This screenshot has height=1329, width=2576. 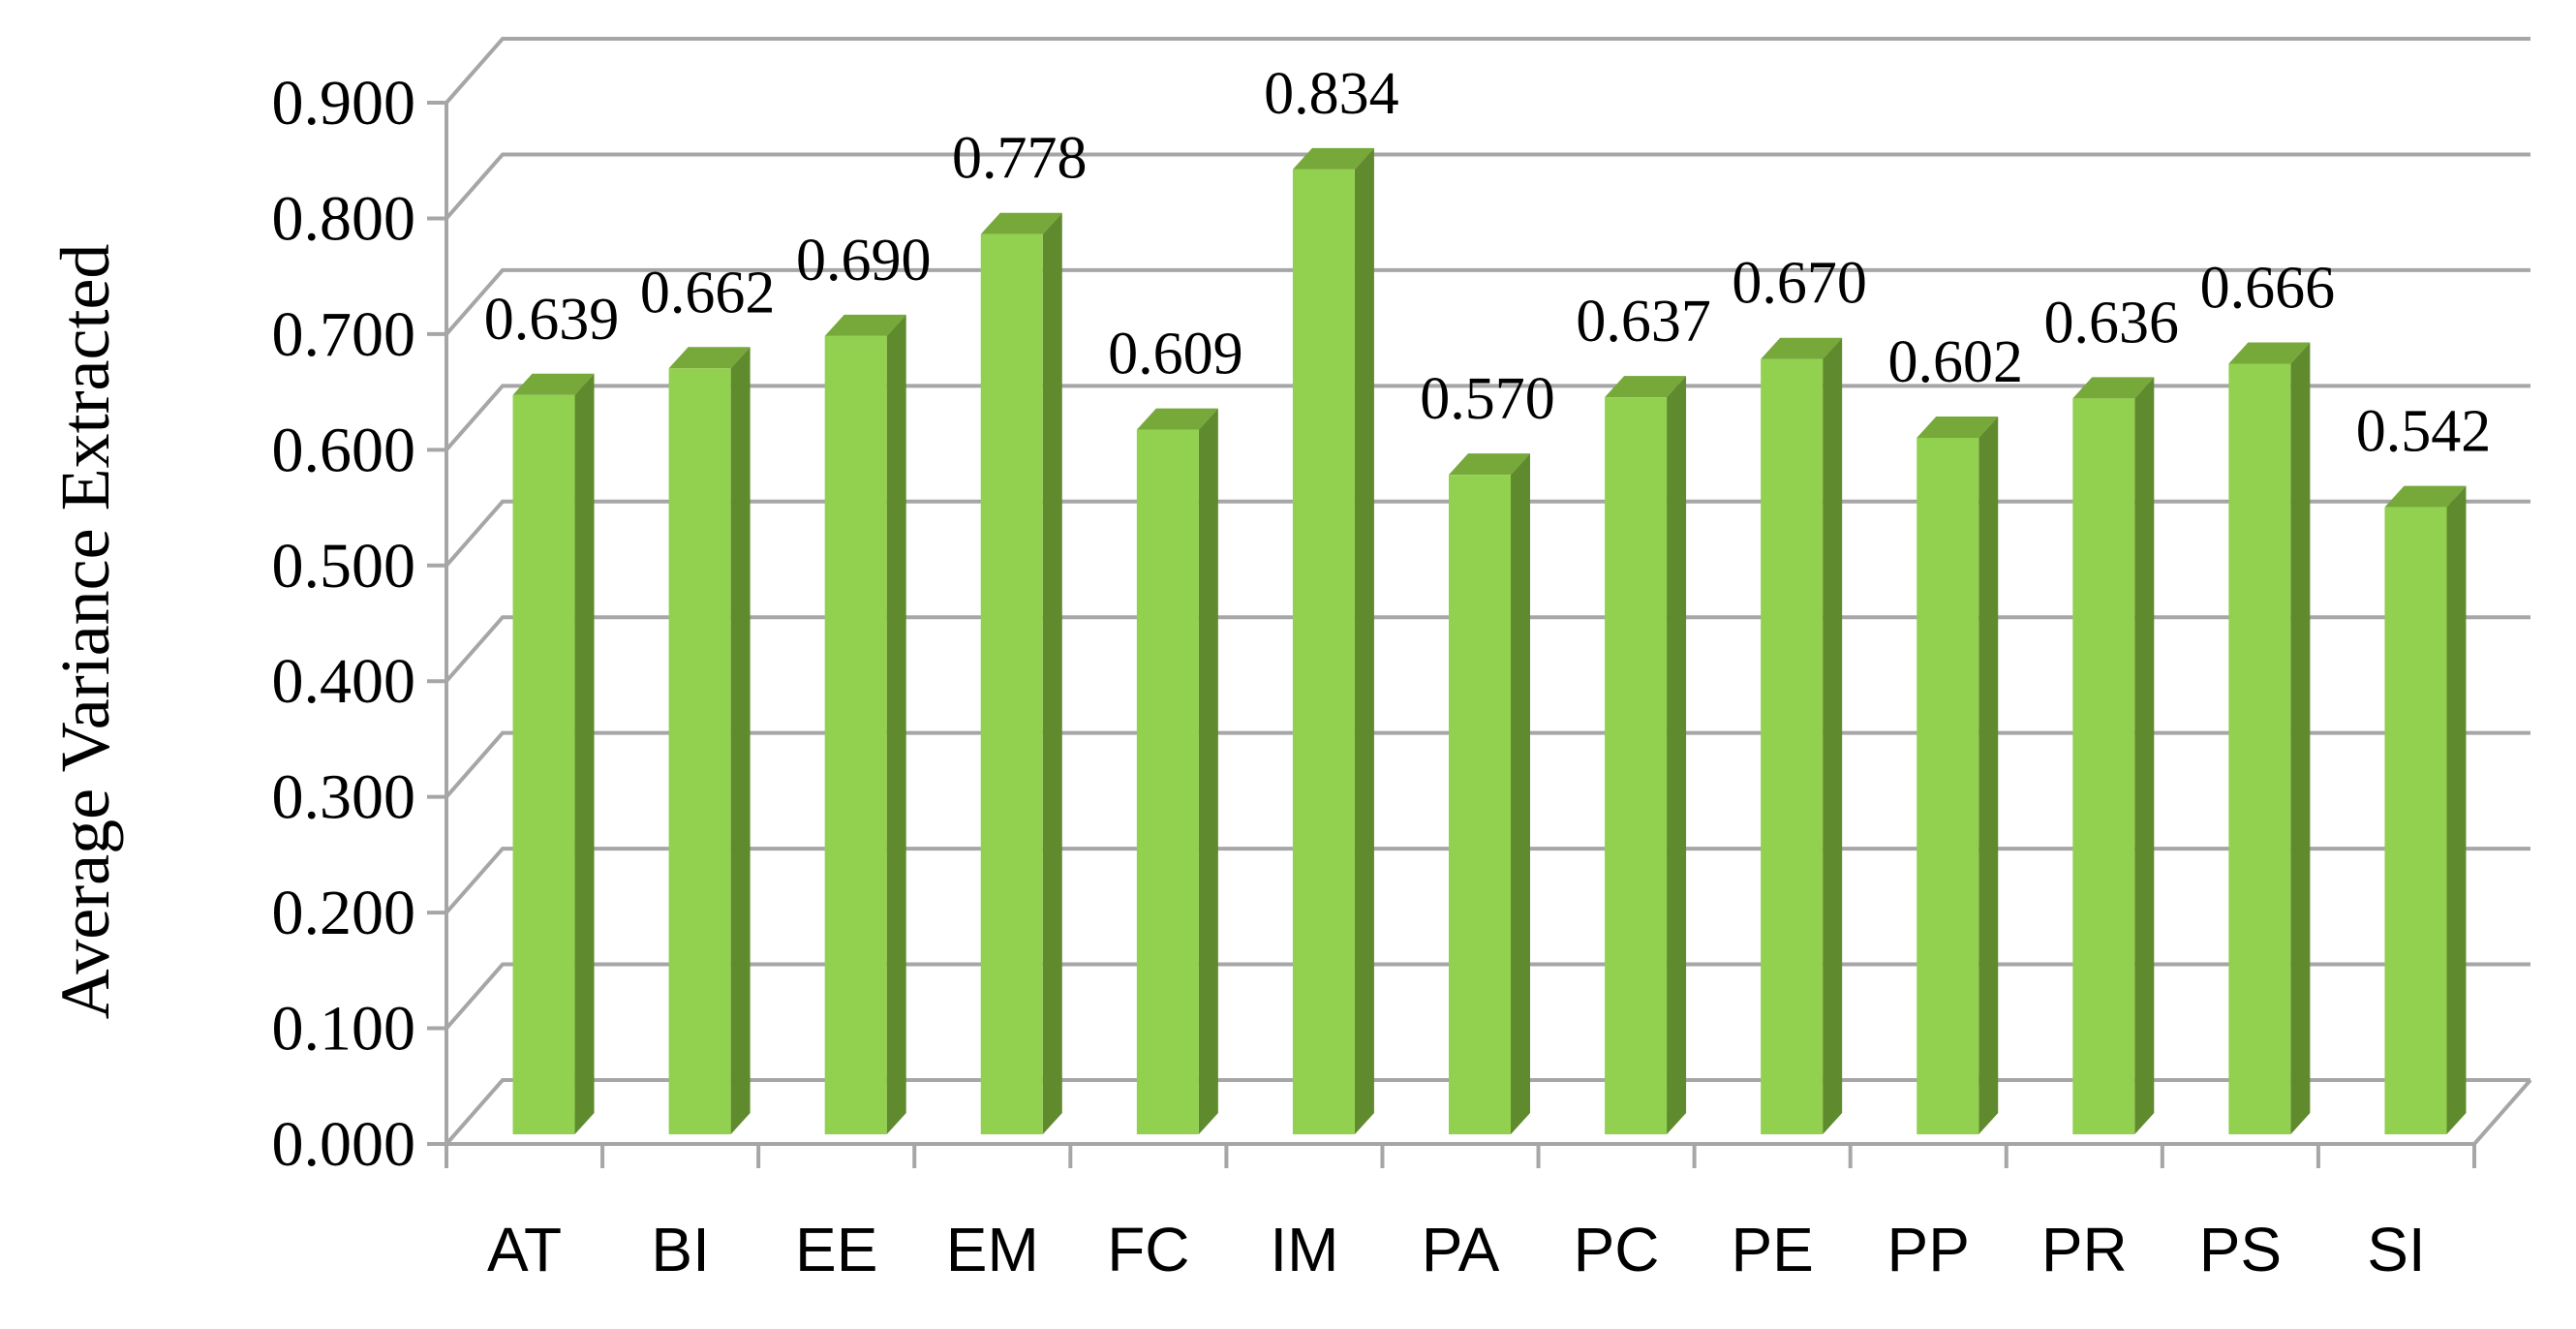 What do you see at coordinates (344, 913) in the screenshot?
I see `y-tick-label: 0.200` at bounding box center [344, 913].